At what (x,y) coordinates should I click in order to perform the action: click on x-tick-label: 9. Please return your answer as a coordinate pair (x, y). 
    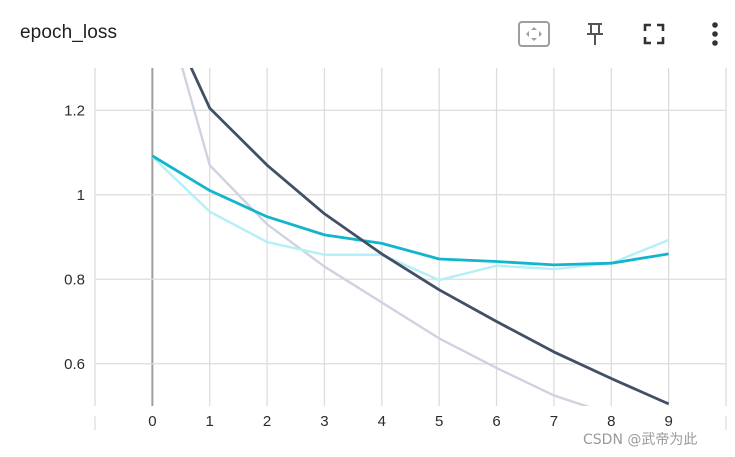
    Looking at the image, I should click on (668, 421).